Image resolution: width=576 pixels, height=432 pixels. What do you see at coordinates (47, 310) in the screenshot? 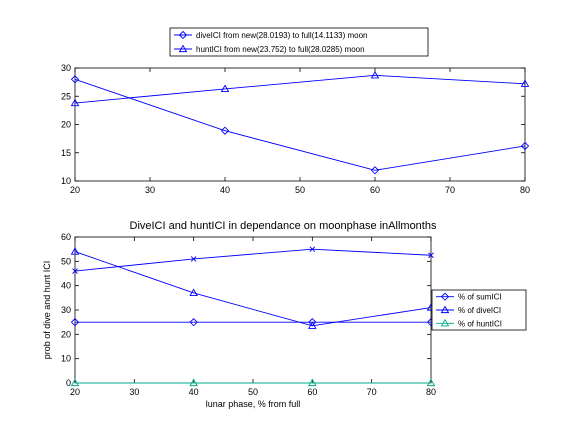
I see `y-axis-label: prob of dive and hunt ICI` at bounding box center [47, 310].